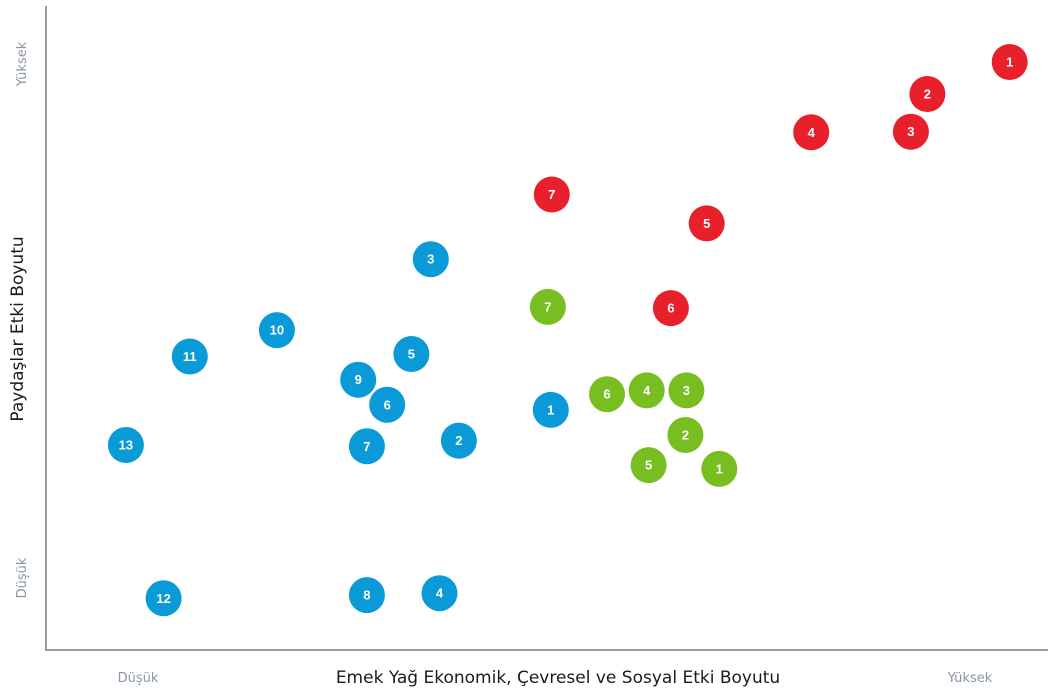 This screenshot has height=691, width=1048. What do you see at coordinates (138, 678) in the screenshot?
I see `x-axis-low-label: Düşük` at bounding box center [138, 678].